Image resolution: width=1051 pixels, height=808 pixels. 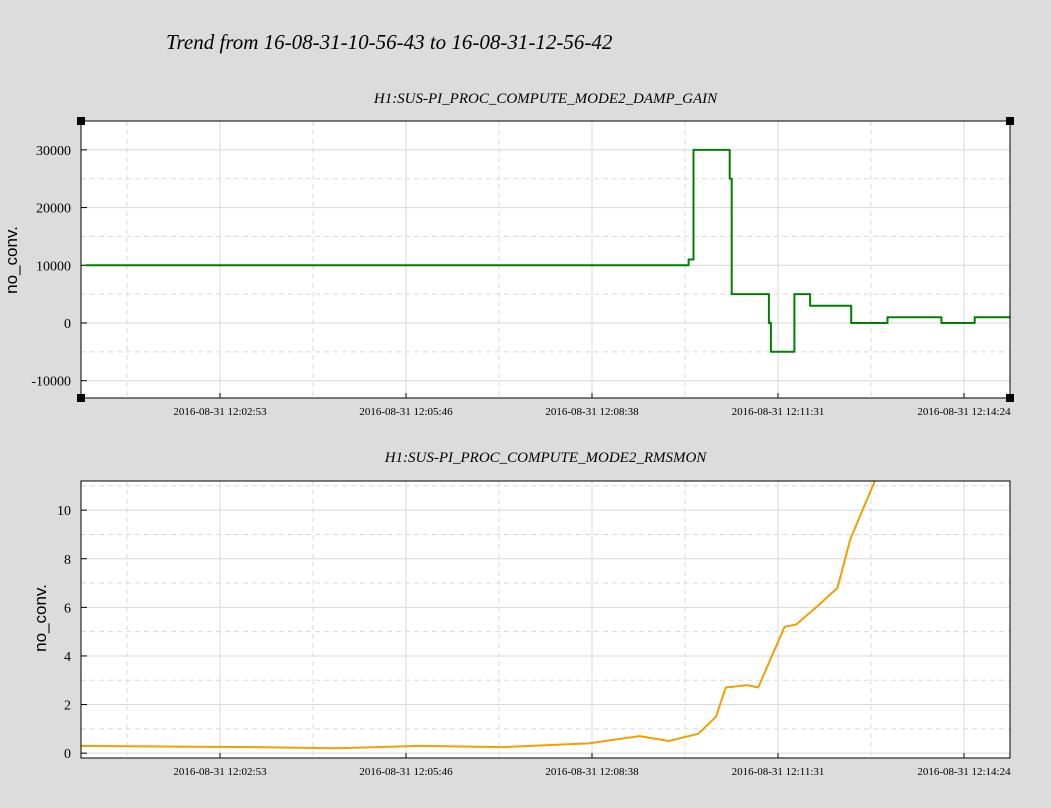 What do you see at coordinates (545, 99) in the screenshot?
I see `panel-title: H1:SUS-PI_PROC_COMPUTE_MODE2_DAMP_GAIN` at bounding box center [545, 99].